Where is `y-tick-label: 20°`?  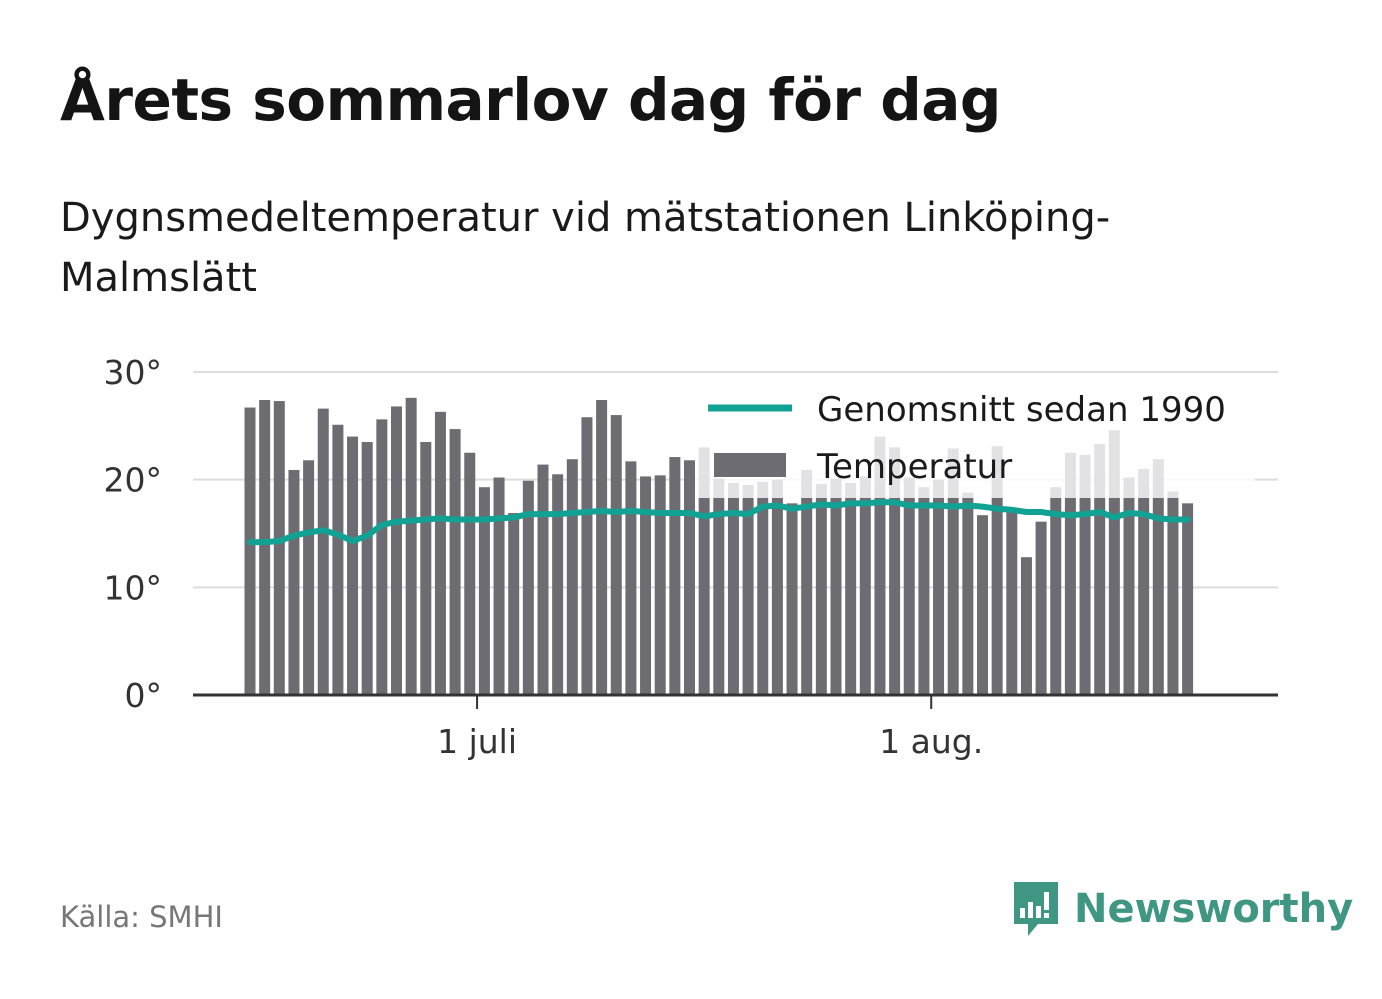
y-tick-label: 20° is located at coordinates (133, 480).